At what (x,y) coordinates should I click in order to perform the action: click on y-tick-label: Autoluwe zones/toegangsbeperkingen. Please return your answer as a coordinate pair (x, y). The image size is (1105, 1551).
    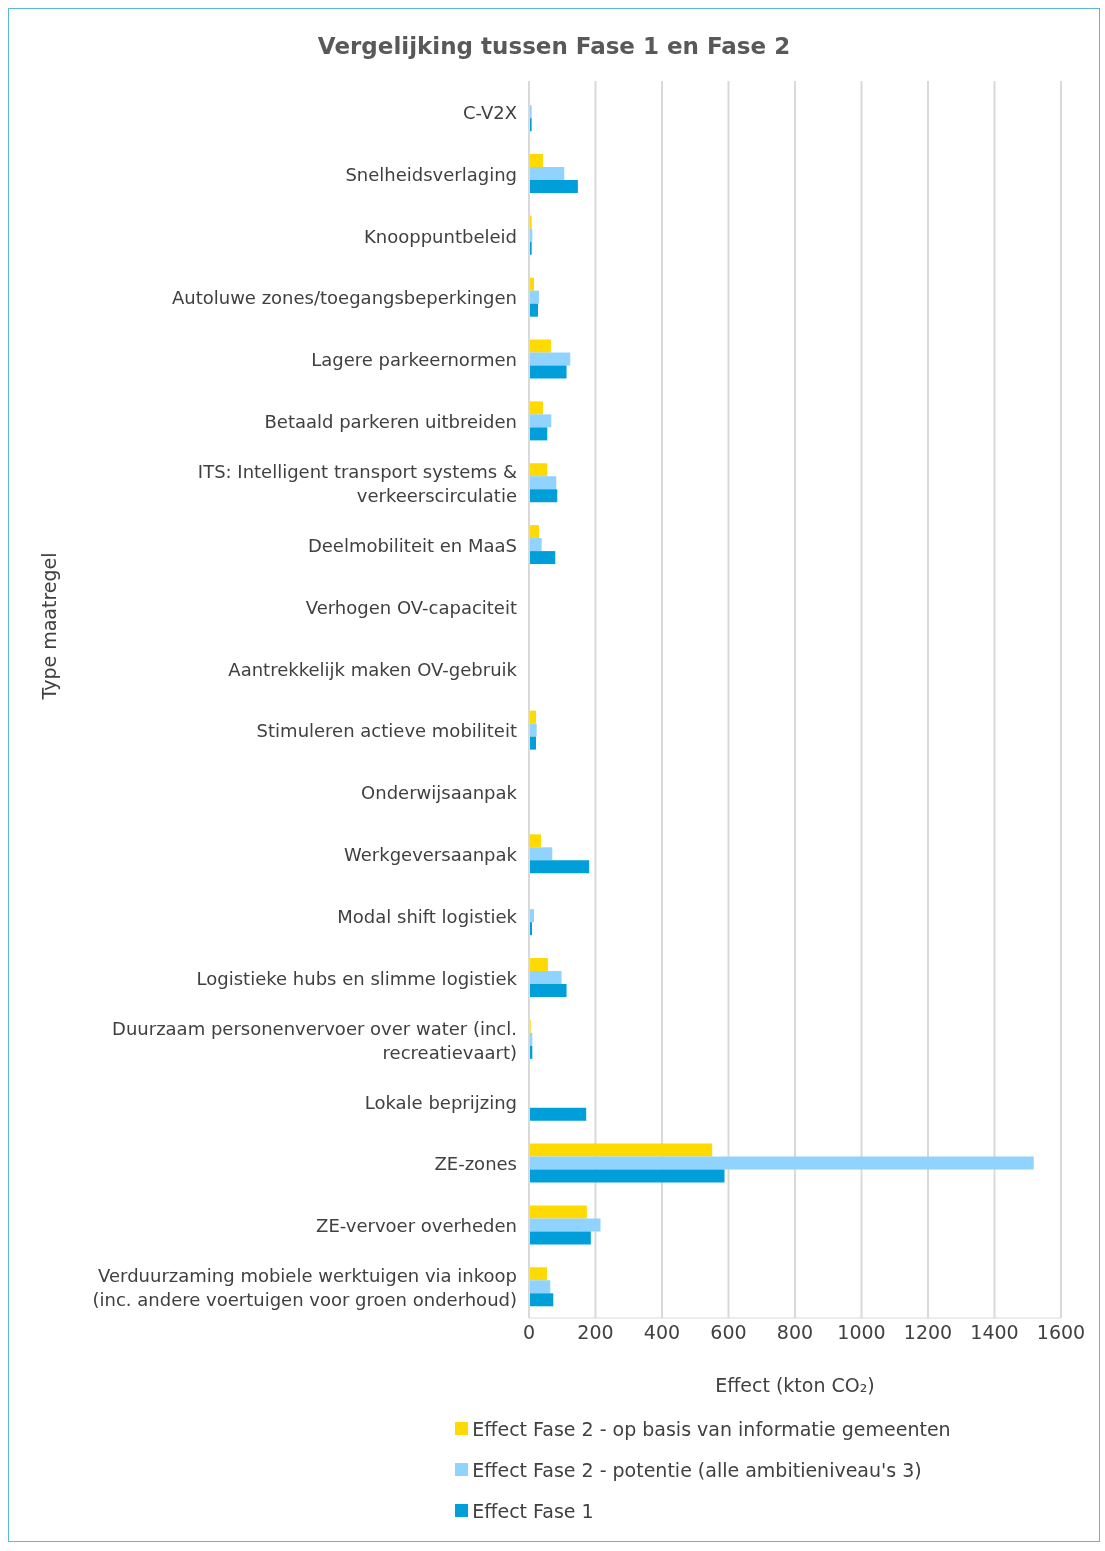
    Looking at the image, I should click on (344, 297).